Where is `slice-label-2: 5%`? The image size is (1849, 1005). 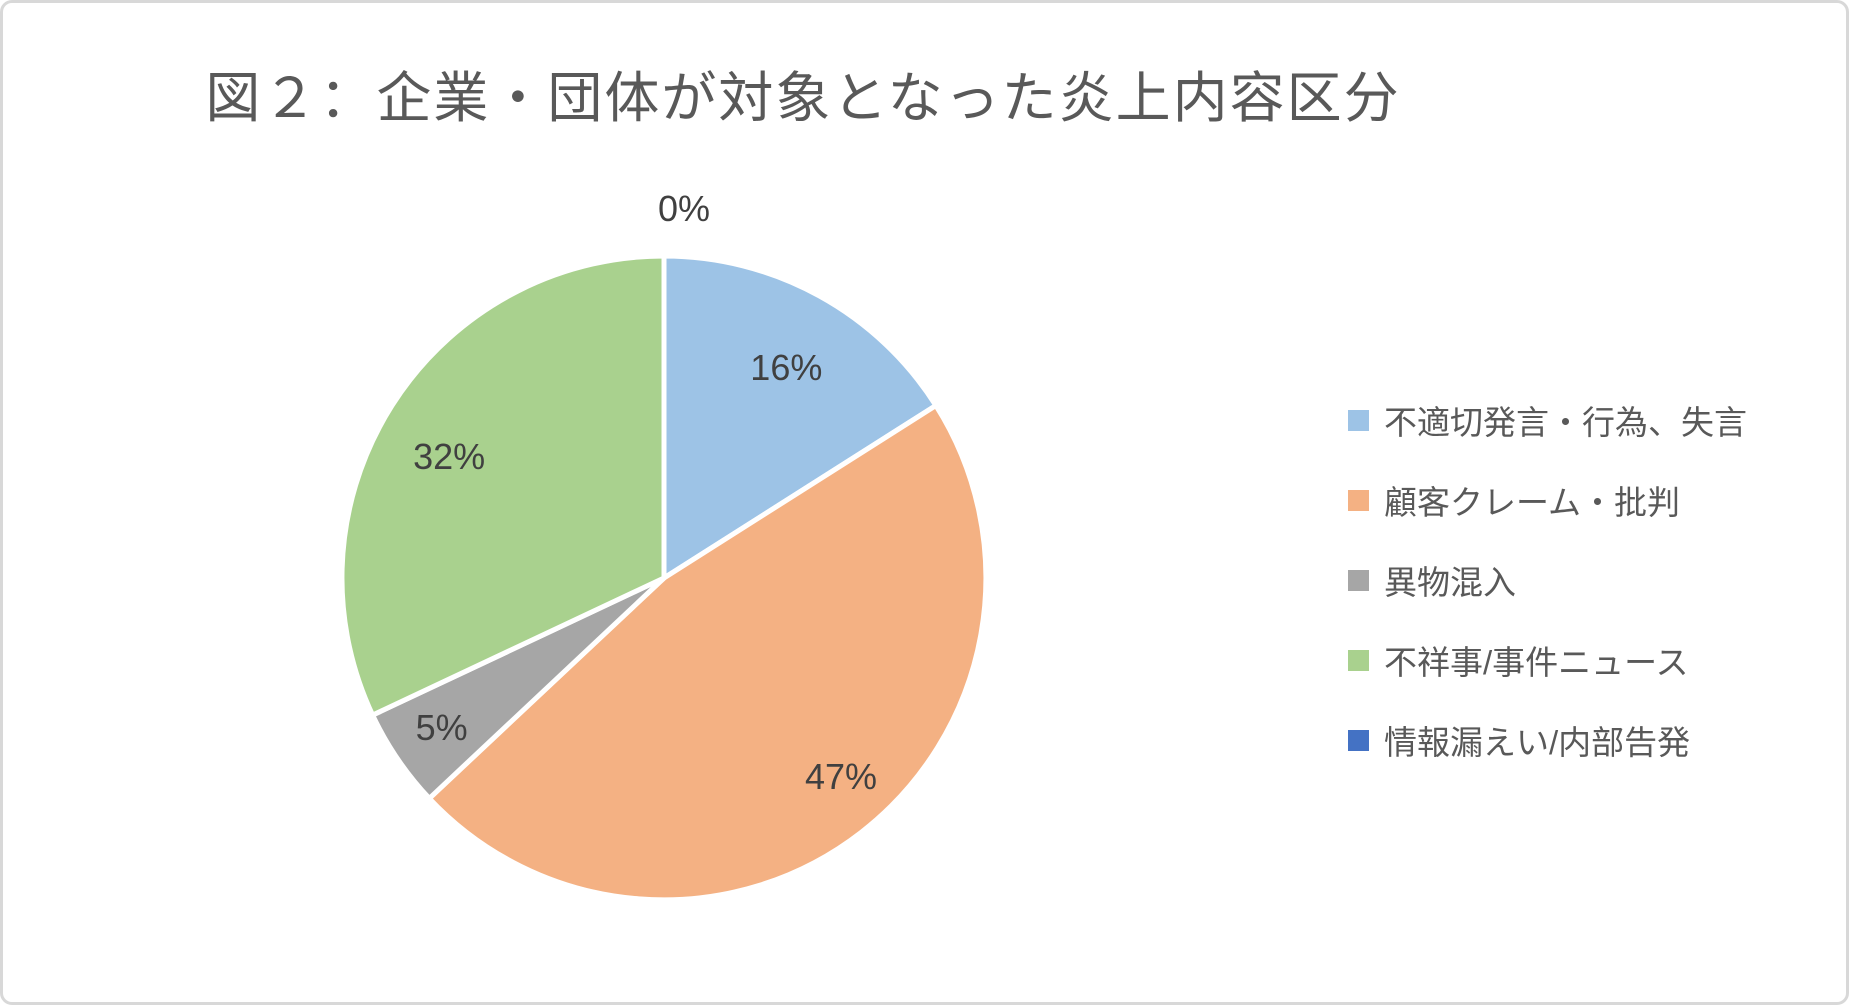 slice-label-2: 5% is located at coordinates (441, 727).